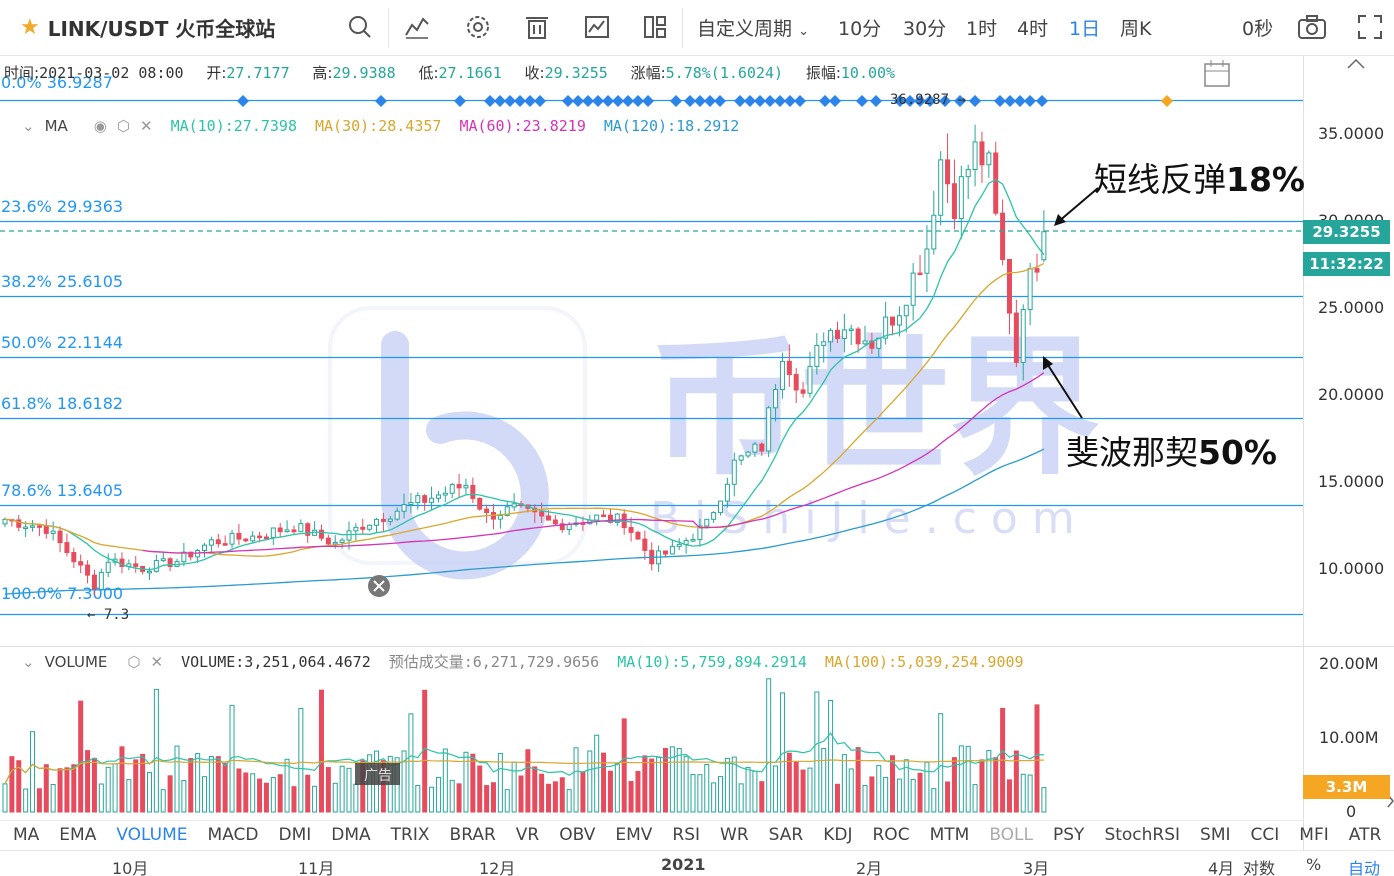 The height and width of the screenshot is (876, 1394). I want to click on log-scale-toggle: 对数, so click(1259, 867).